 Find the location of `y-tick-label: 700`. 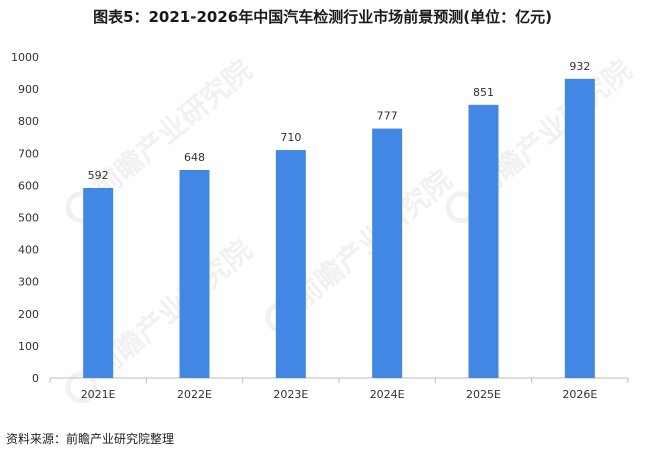

y-tick-label: 700 is located at coordinates (28, 153).